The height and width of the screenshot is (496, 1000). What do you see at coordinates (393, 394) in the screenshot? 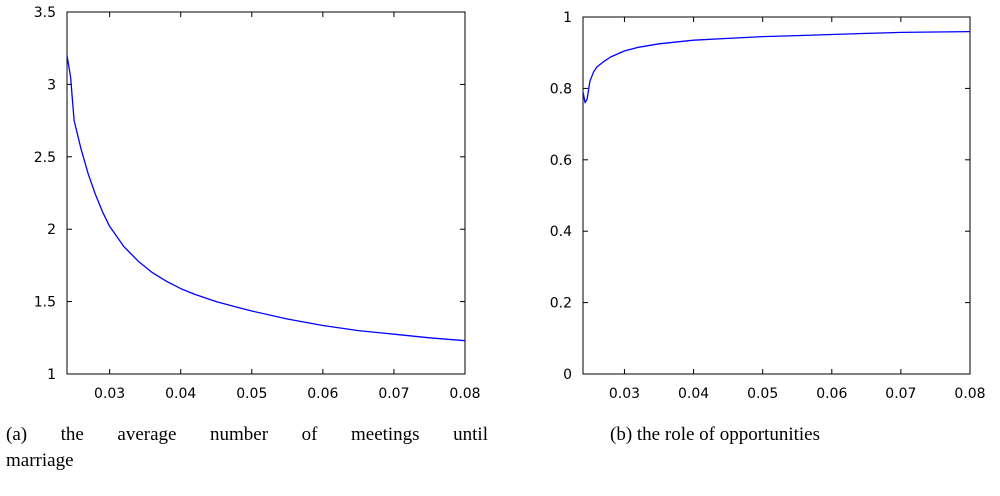
I see `x-tick-label-a: 0.07` at bounding box center [393, 394].